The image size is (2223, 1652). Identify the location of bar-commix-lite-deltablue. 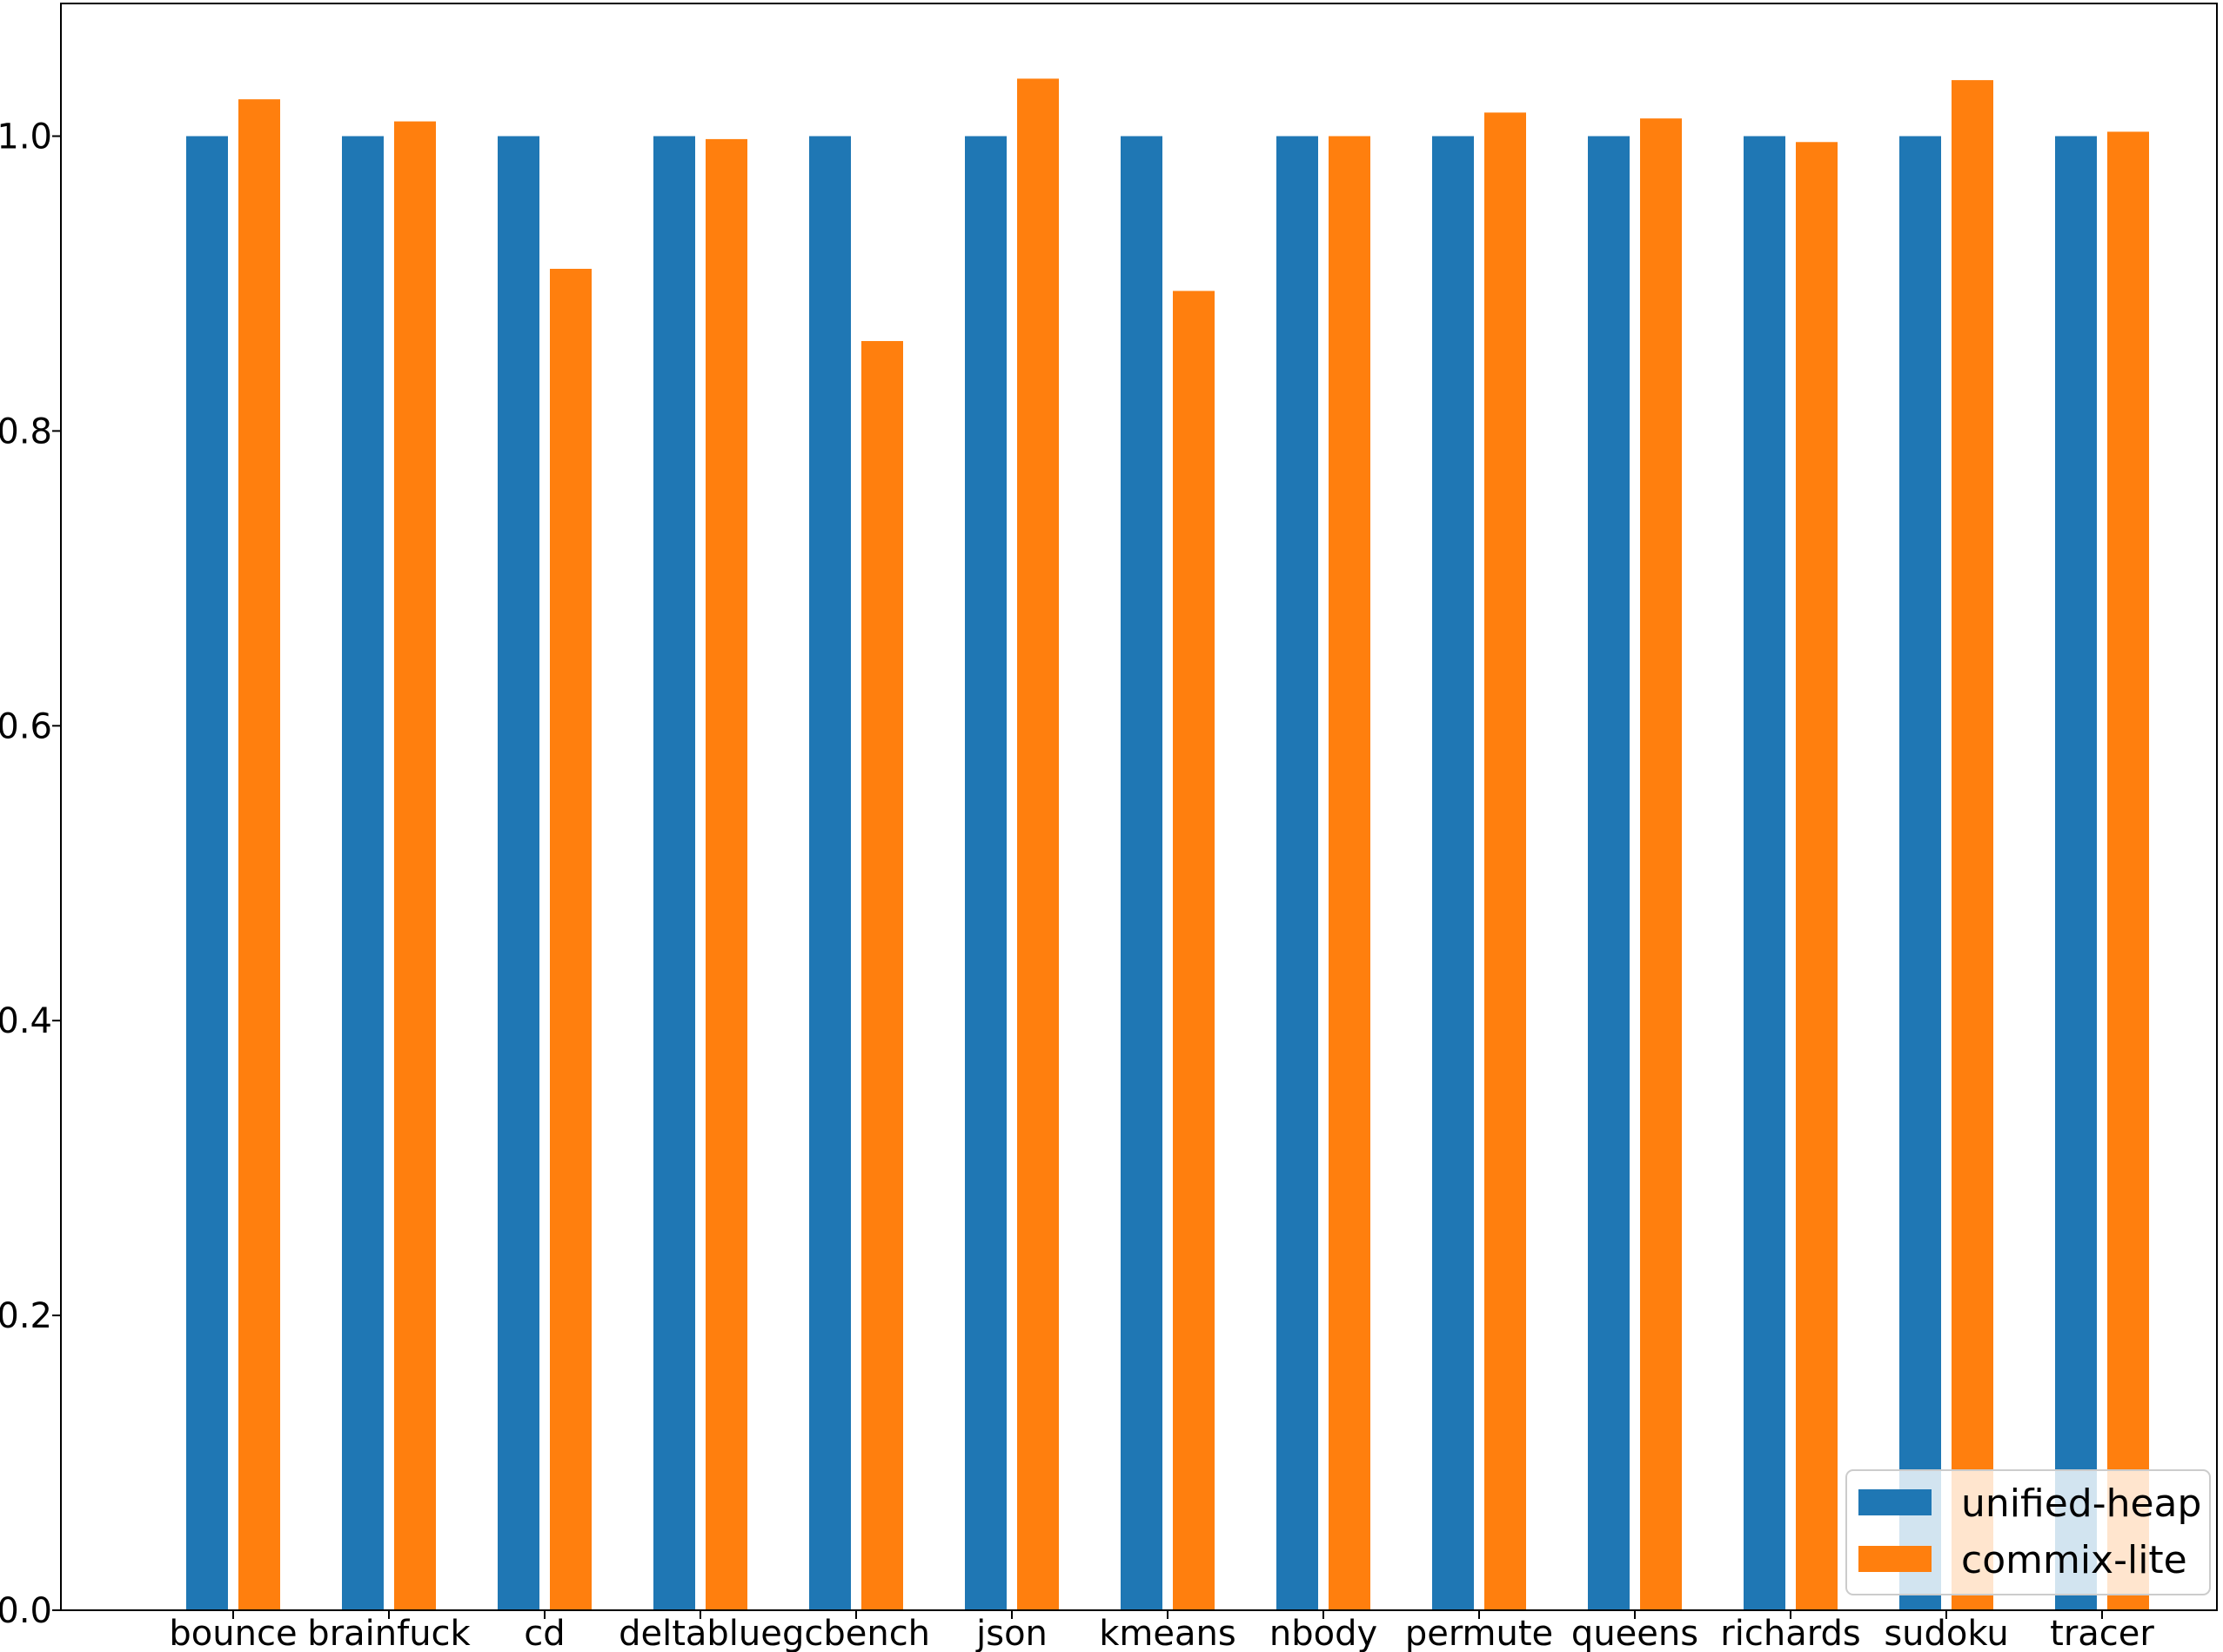
(726, 874).